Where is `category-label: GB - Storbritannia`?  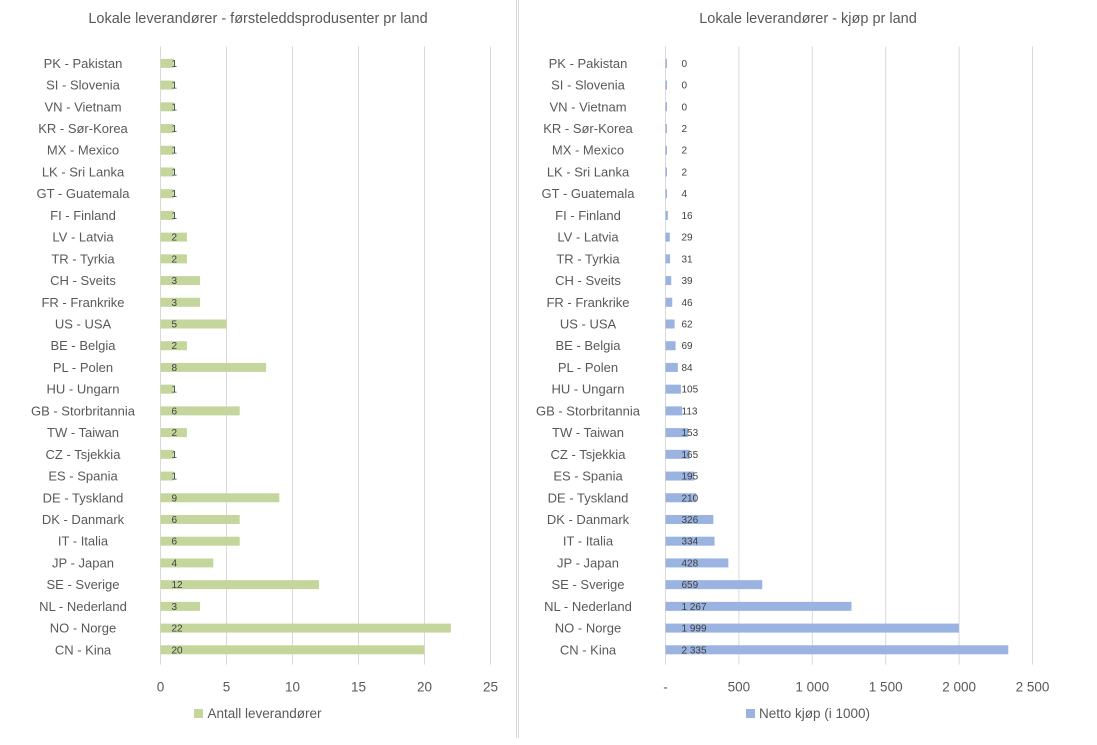 category-label: GB - Storbritannia is located at coordinates (588, 410).